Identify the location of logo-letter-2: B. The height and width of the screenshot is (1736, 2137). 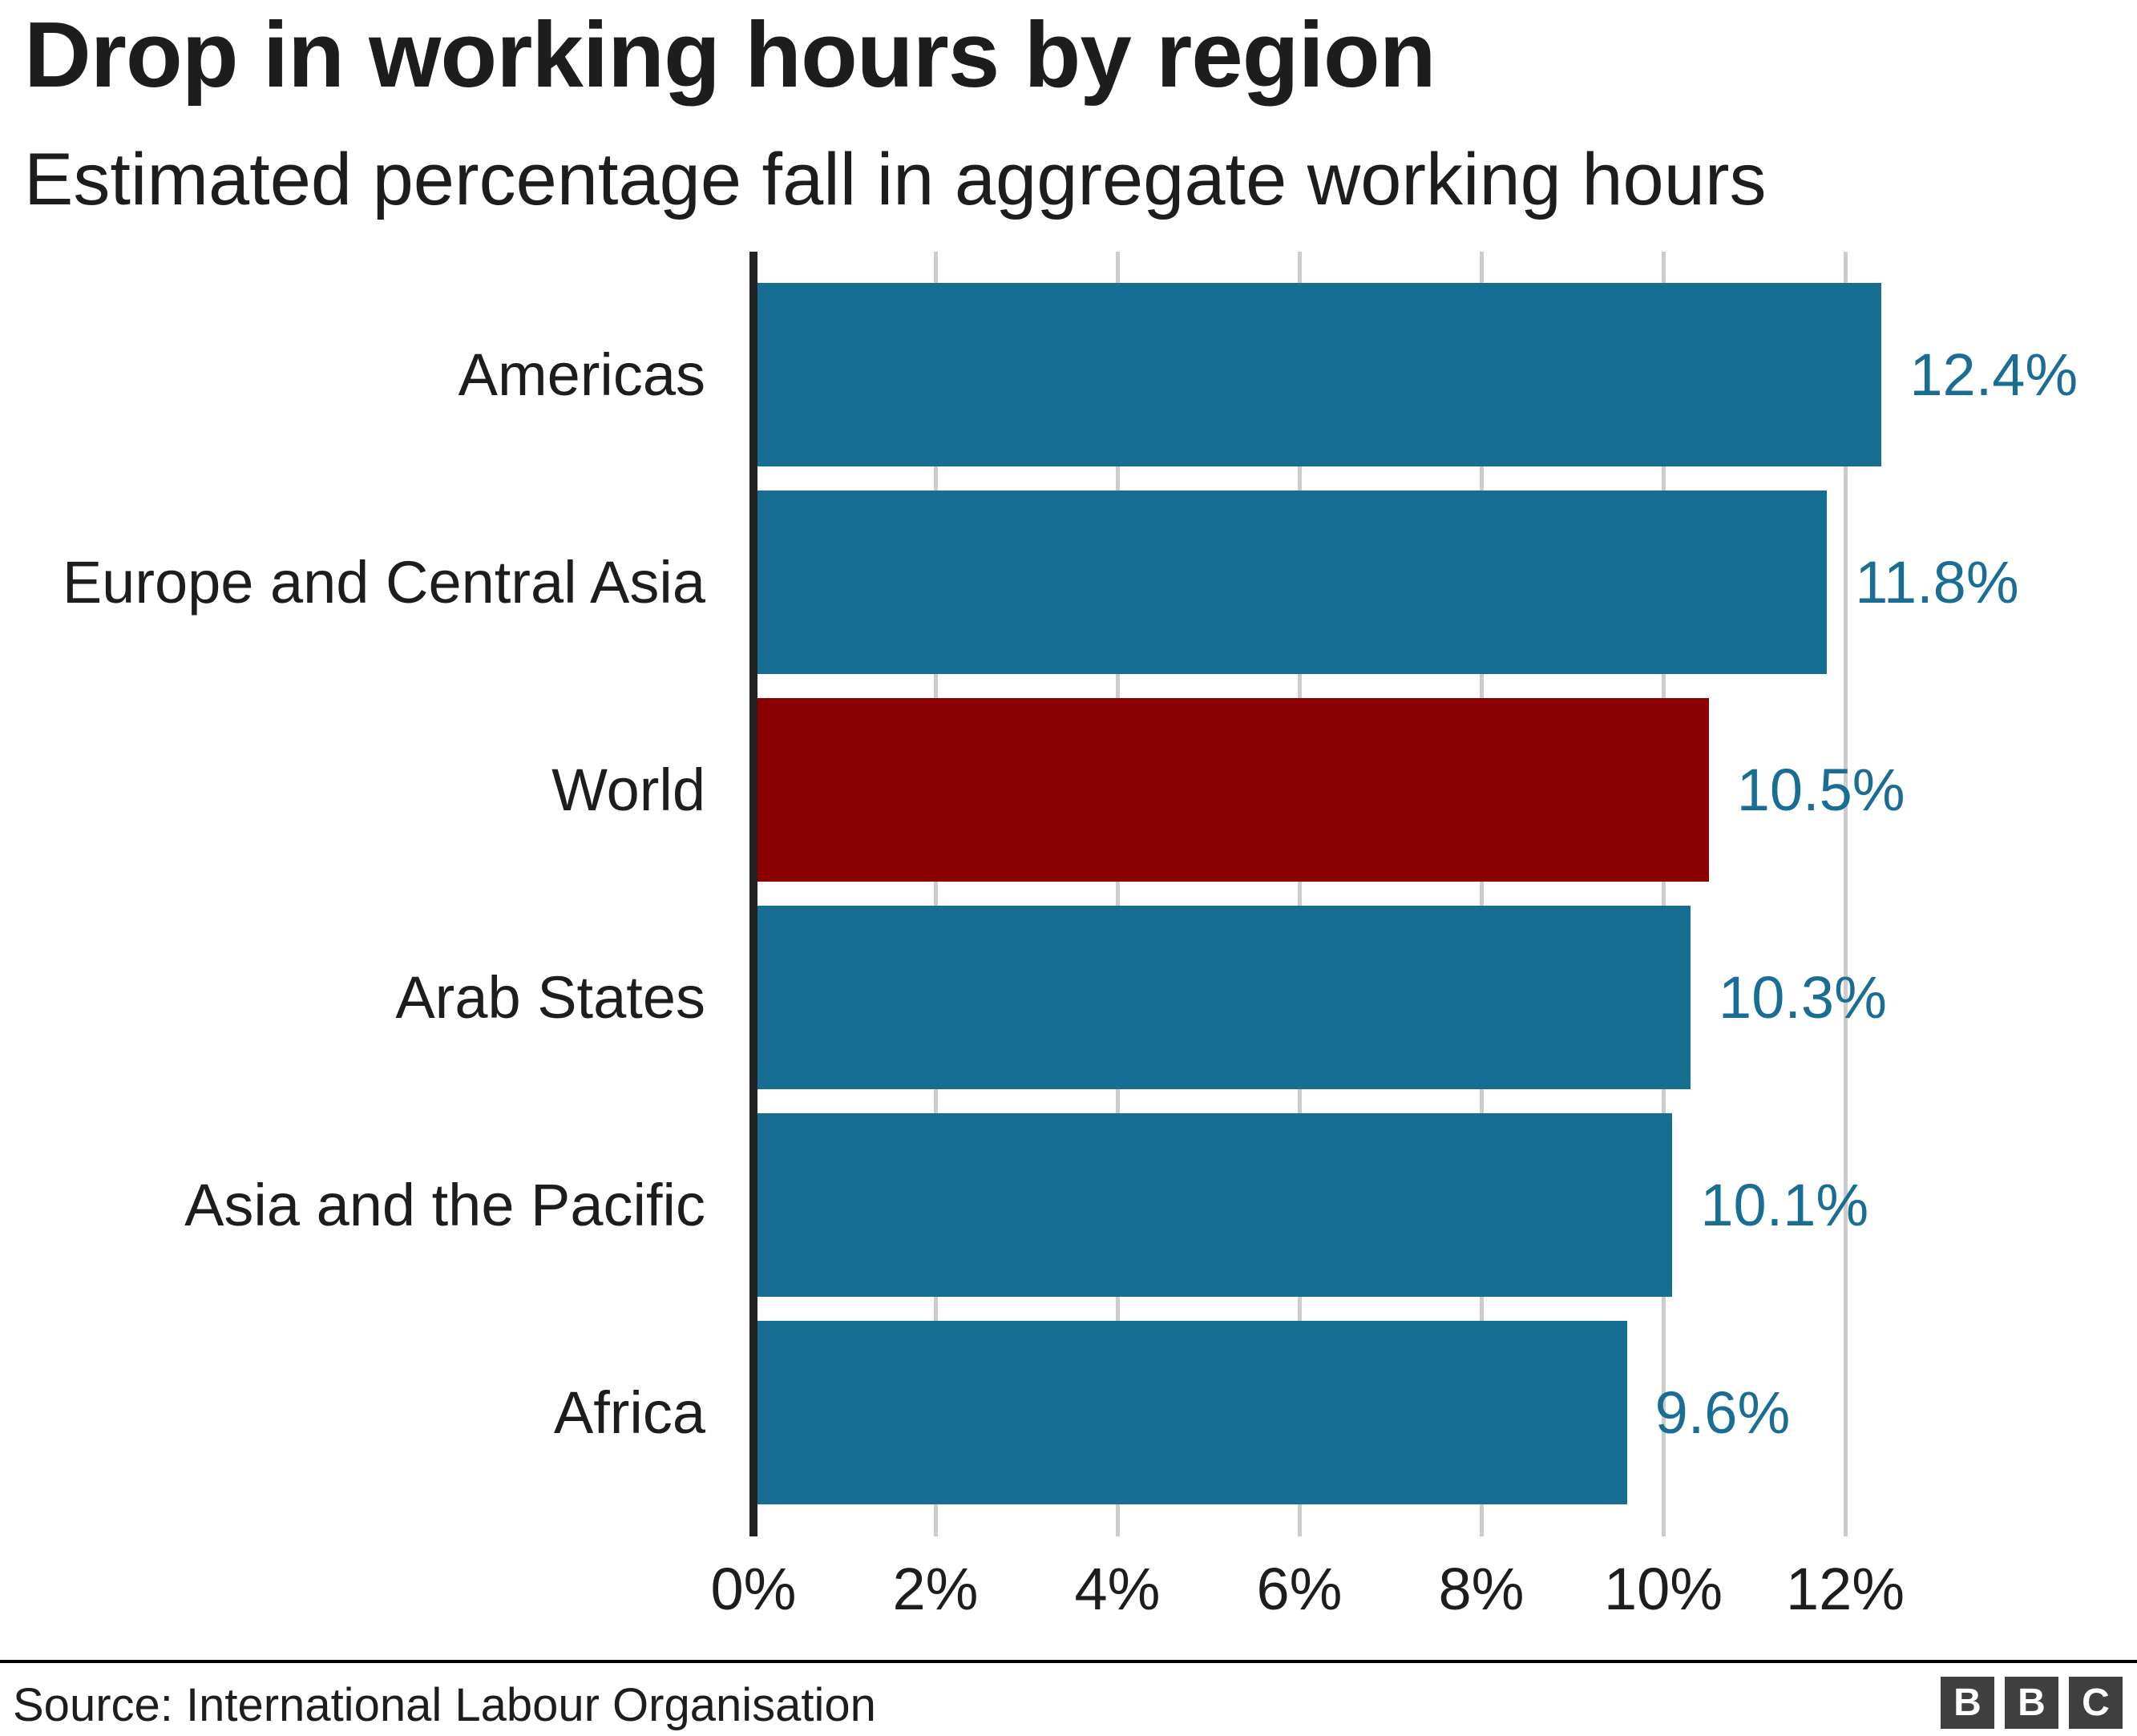
(2032, 1702).